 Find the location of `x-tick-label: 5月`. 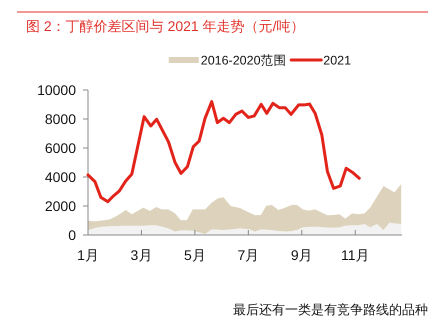

x-tick-label: 5月 is located at coordinates (195, 255).